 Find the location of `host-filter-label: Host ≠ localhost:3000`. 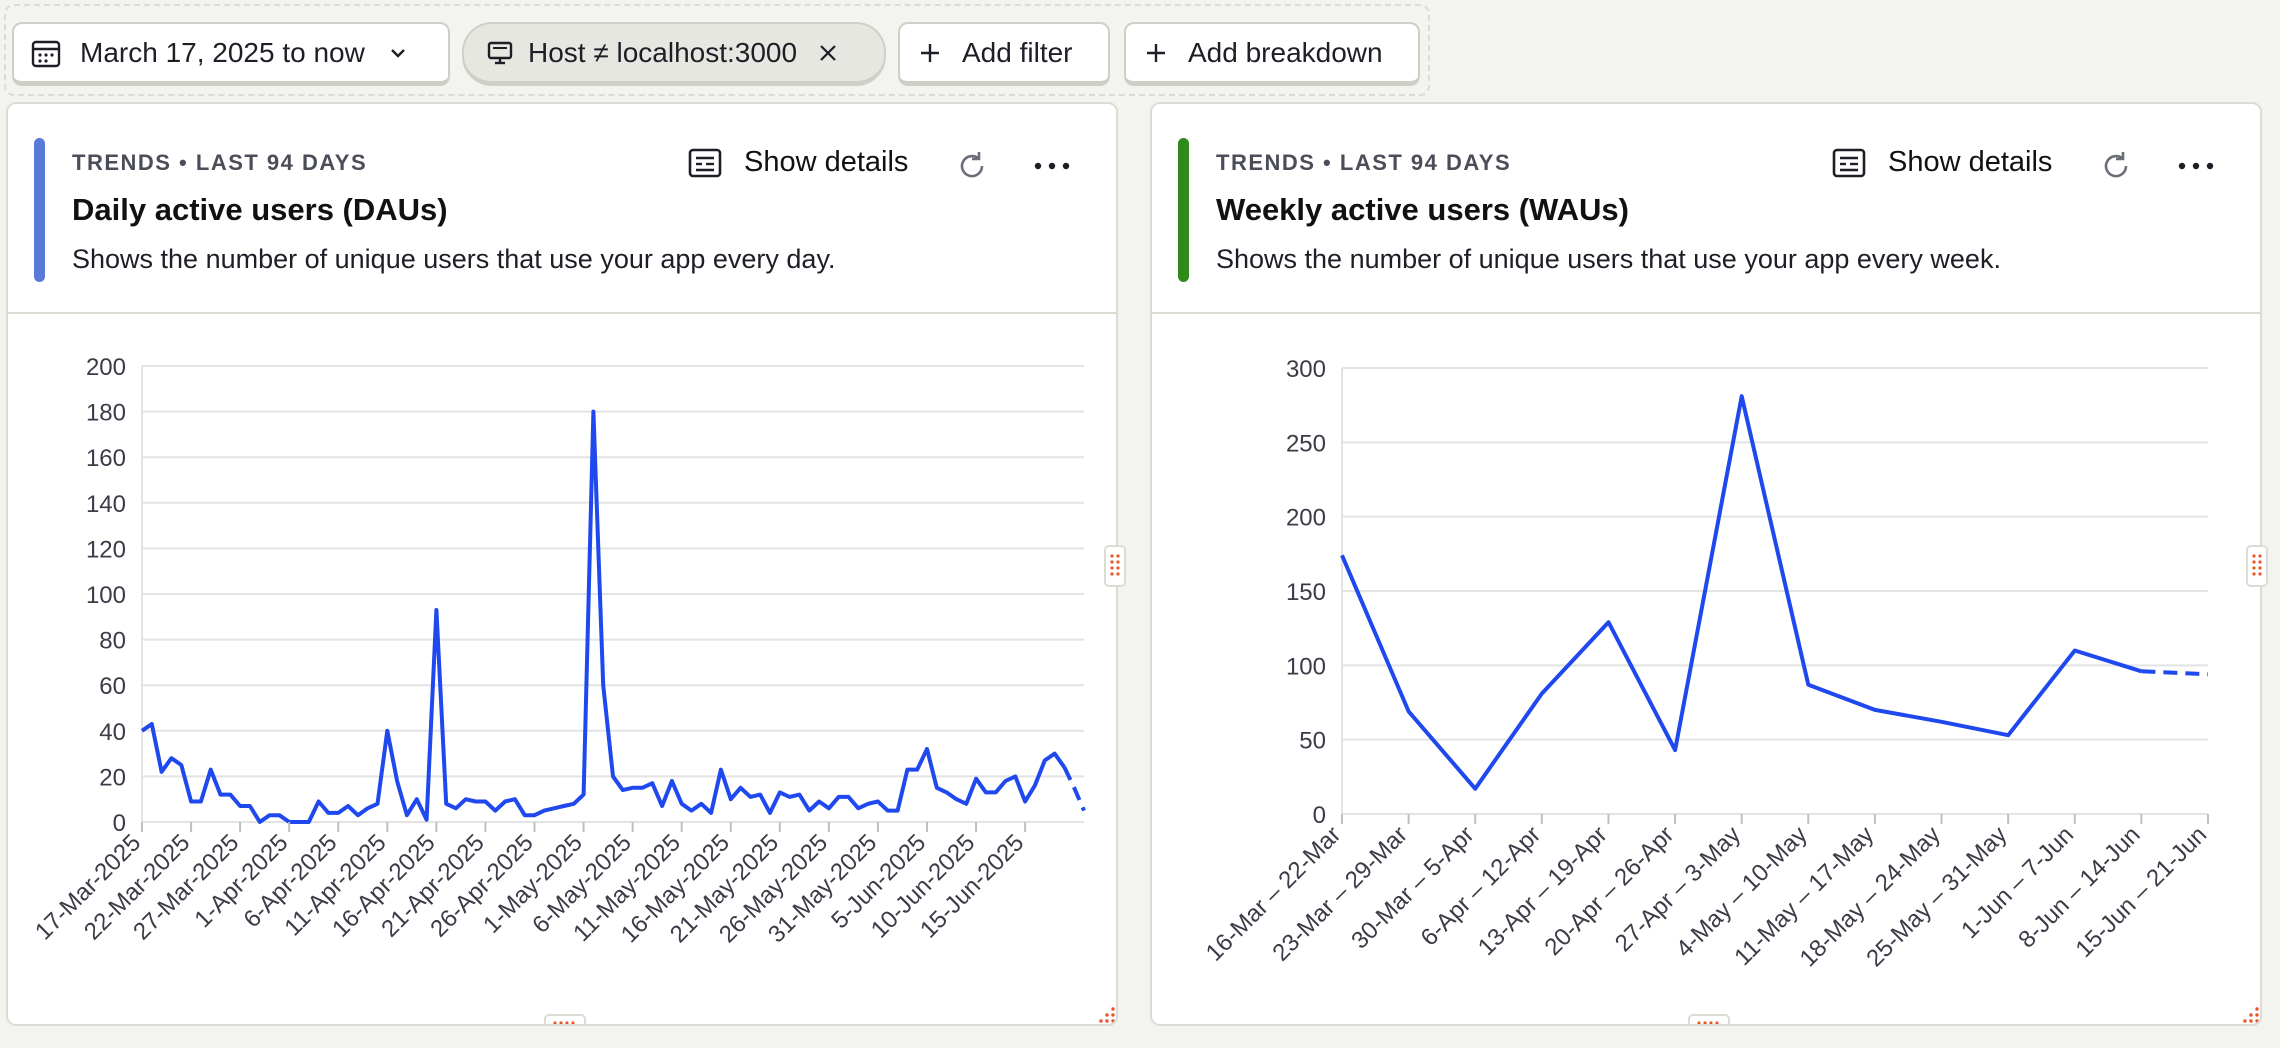

host-filter-label: Host ≠ localhost:3000 is located at coordinates (663, 52).